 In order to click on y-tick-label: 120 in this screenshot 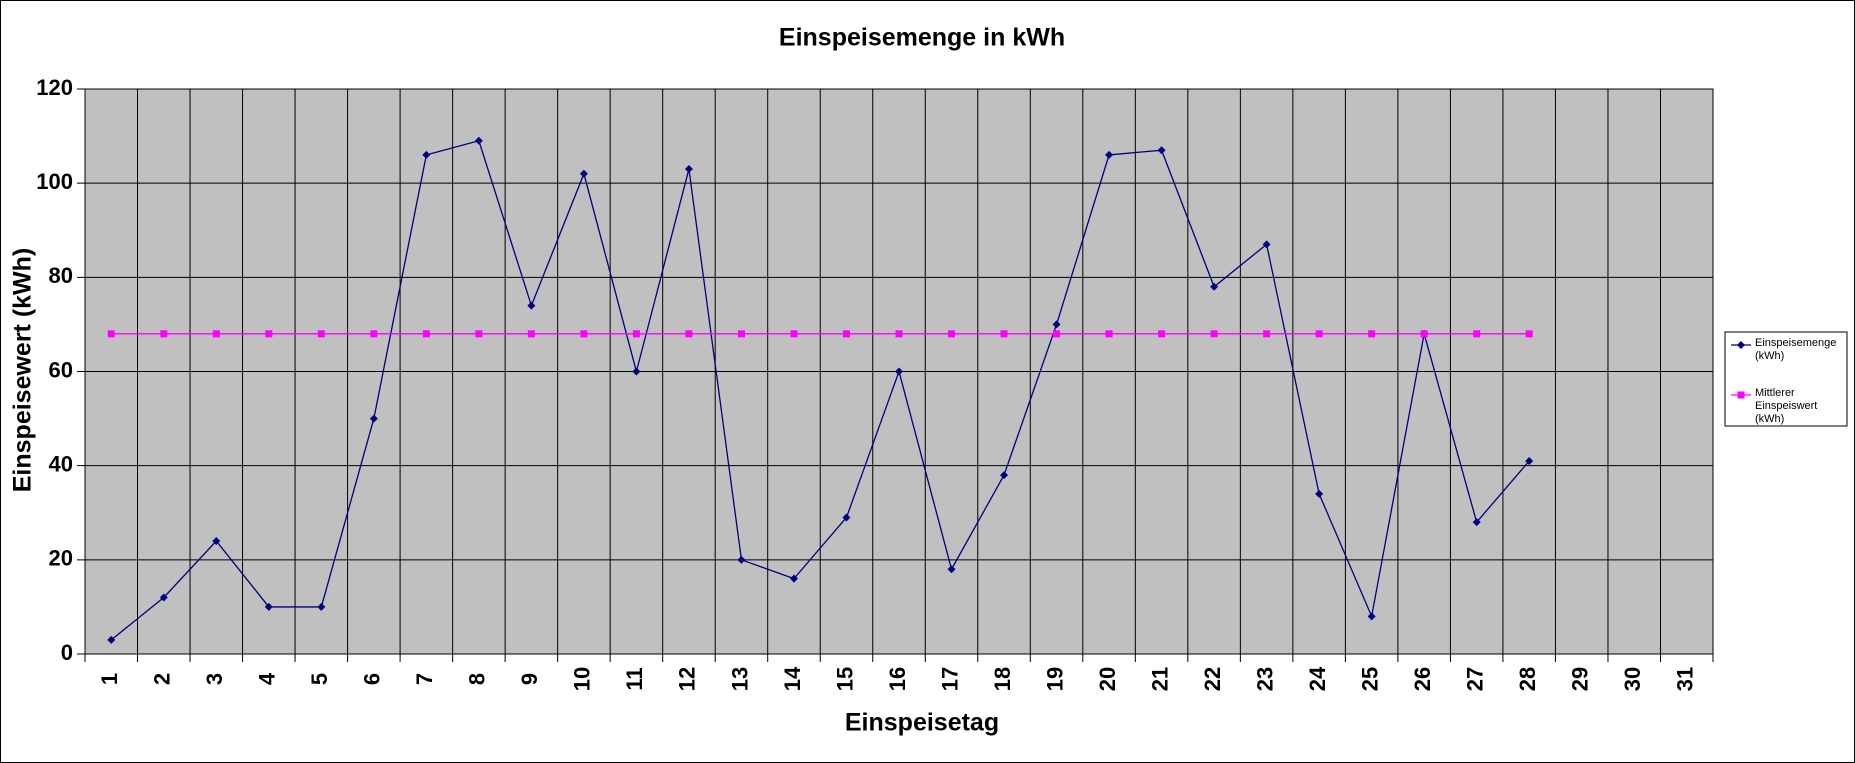, I will do `click(54, 87)`.